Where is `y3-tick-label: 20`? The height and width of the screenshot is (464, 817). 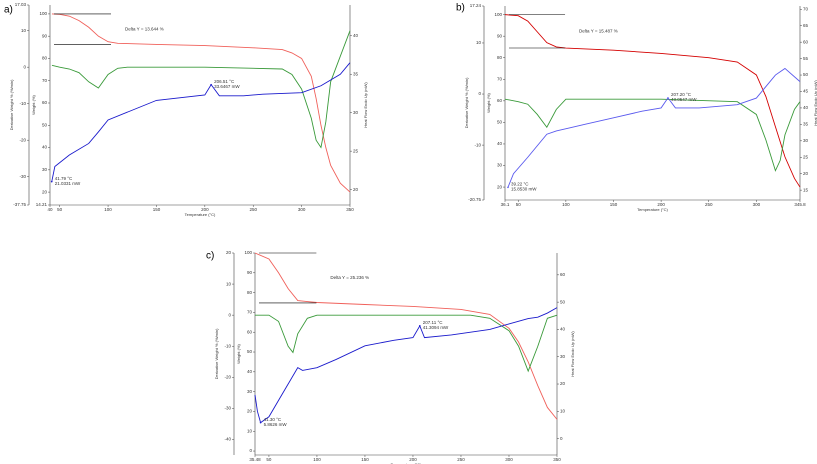 y3-tick-label: 20 is located at coordinates (229, 252).